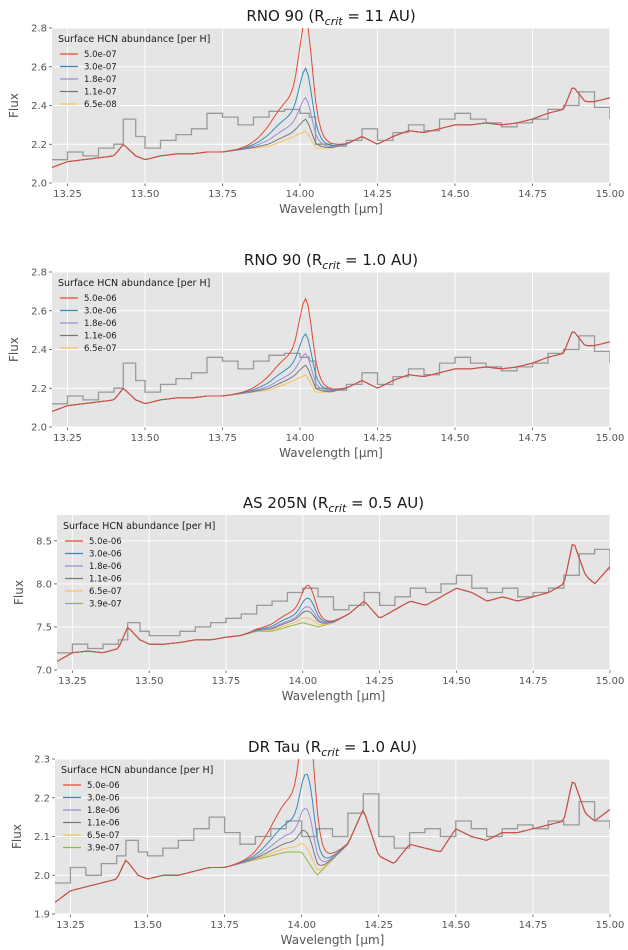  I want to click on chart-title: DR Tau (Rcrit = 1.0 AU), so click(332, 748).